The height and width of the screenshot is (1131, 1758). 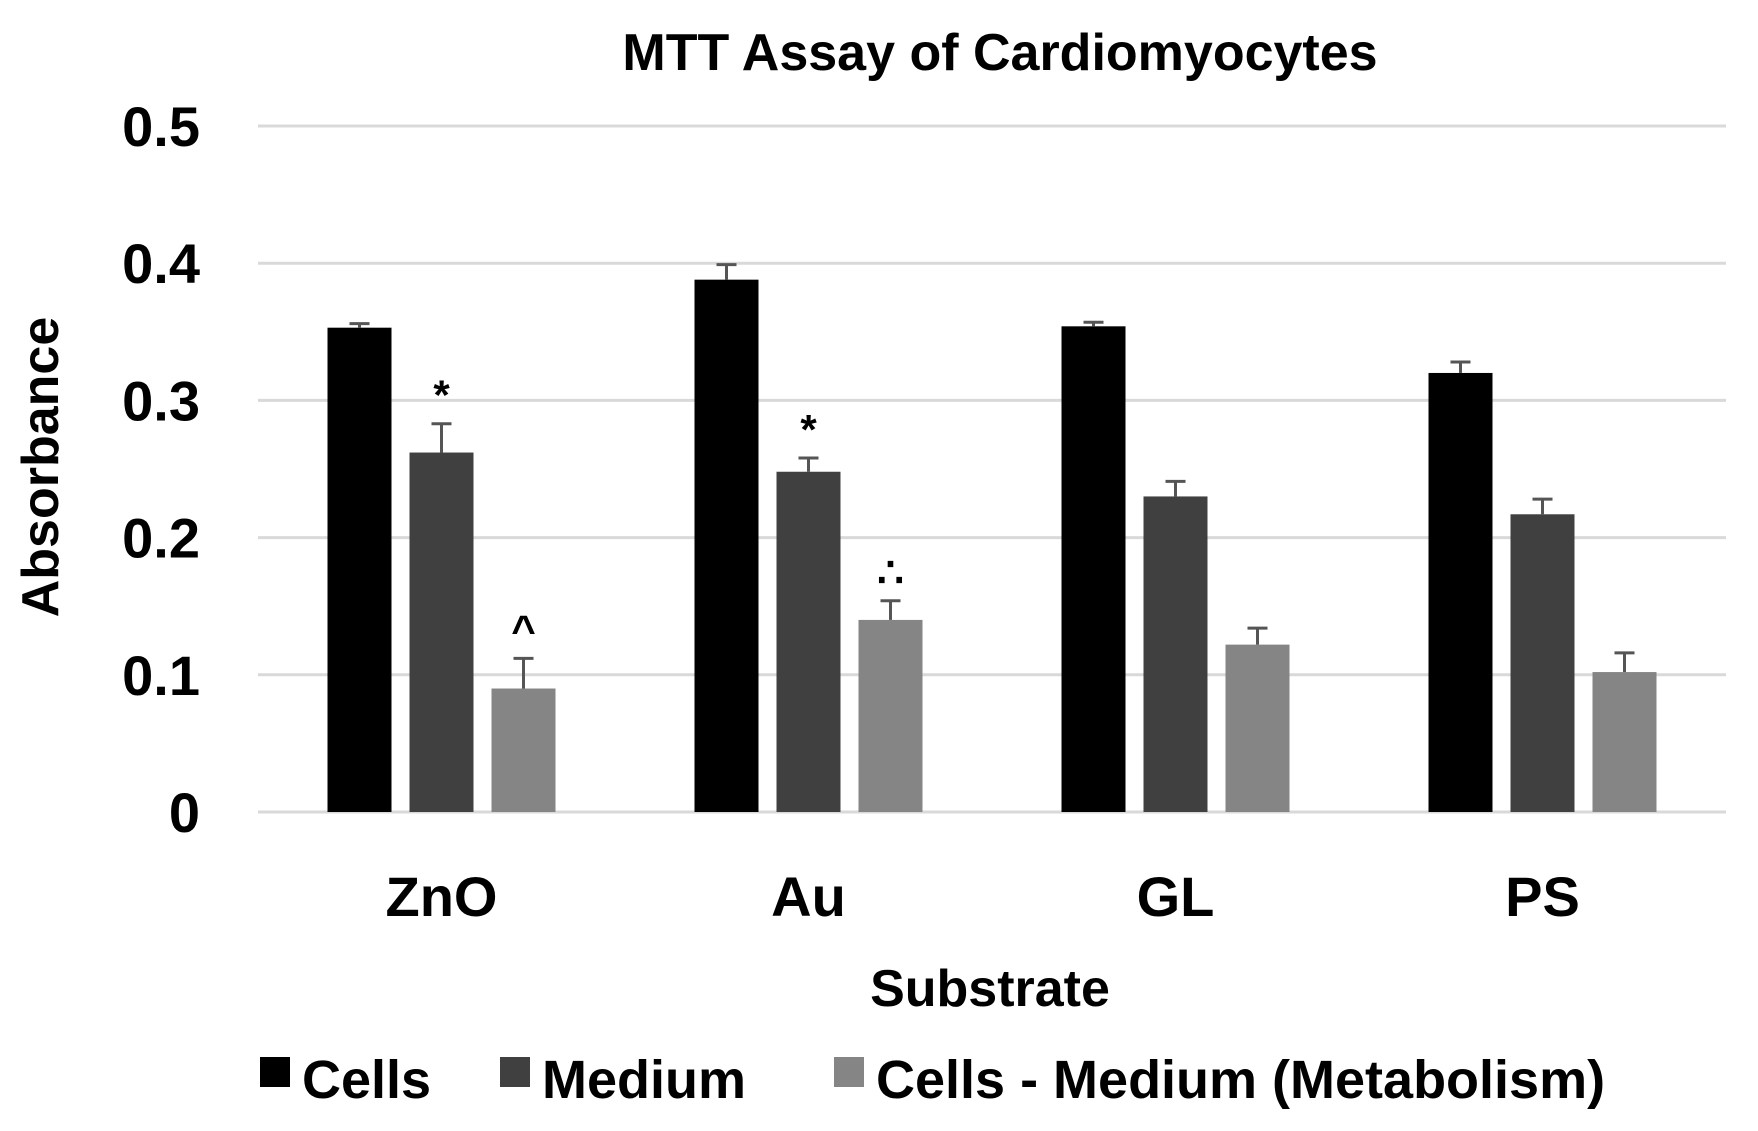 What do you see at coordinates (983, 896) in the screenshot?
I see `category-labels: ZnO Au GL PS` at bounding box center [983, 896].